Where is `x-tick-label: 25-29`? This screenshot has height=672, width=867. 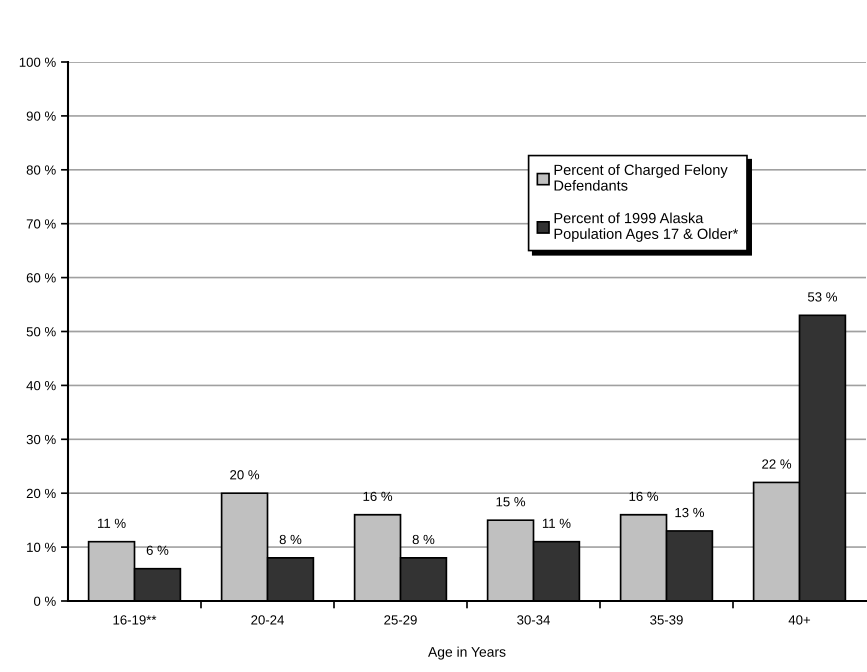 x-tick-label: 25-29 is located at coordinates (400, 620).